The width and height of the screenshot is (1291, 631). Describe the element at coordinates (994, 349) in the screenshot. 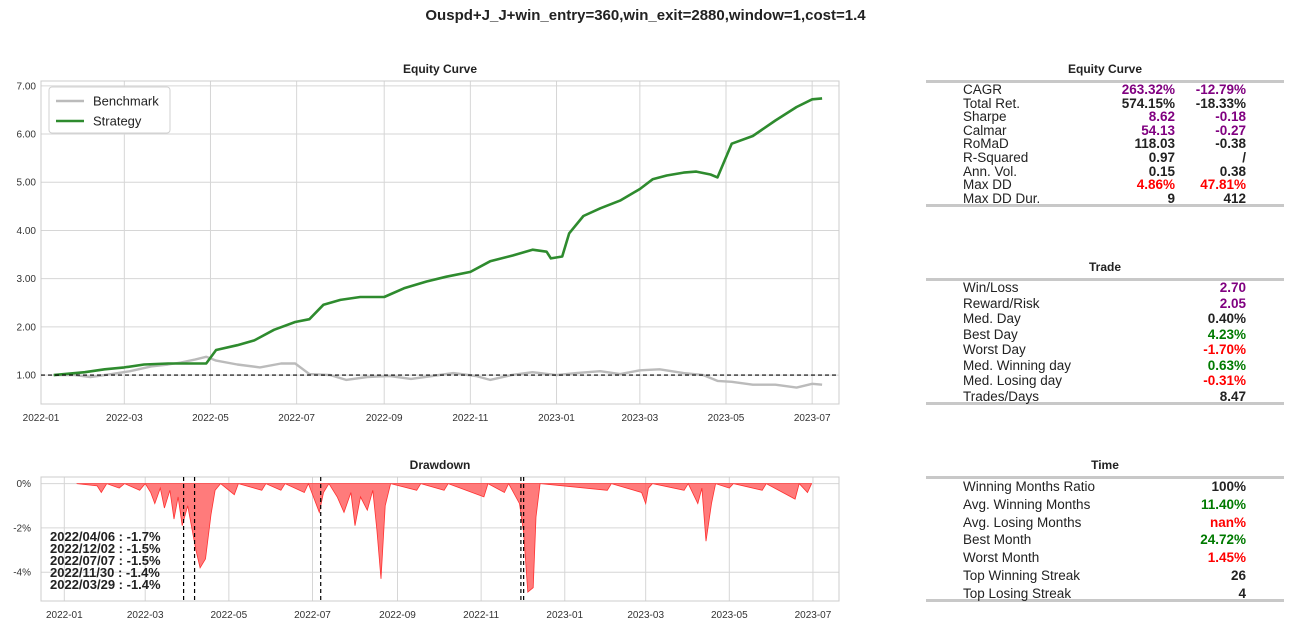

I see `stat-label: Worst Day` at that location.